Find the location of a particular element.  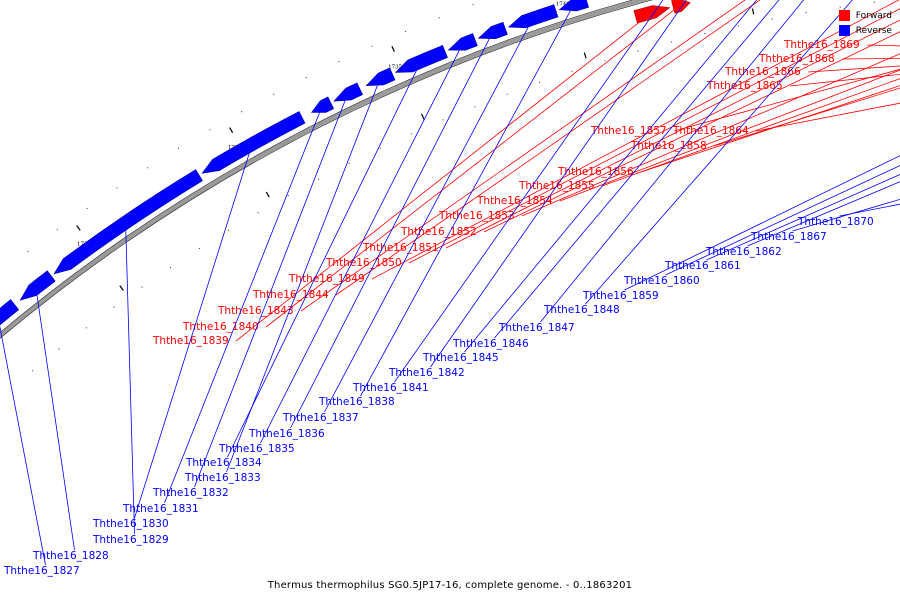

forward-gene-arrow is located at coordinates (681, 7).